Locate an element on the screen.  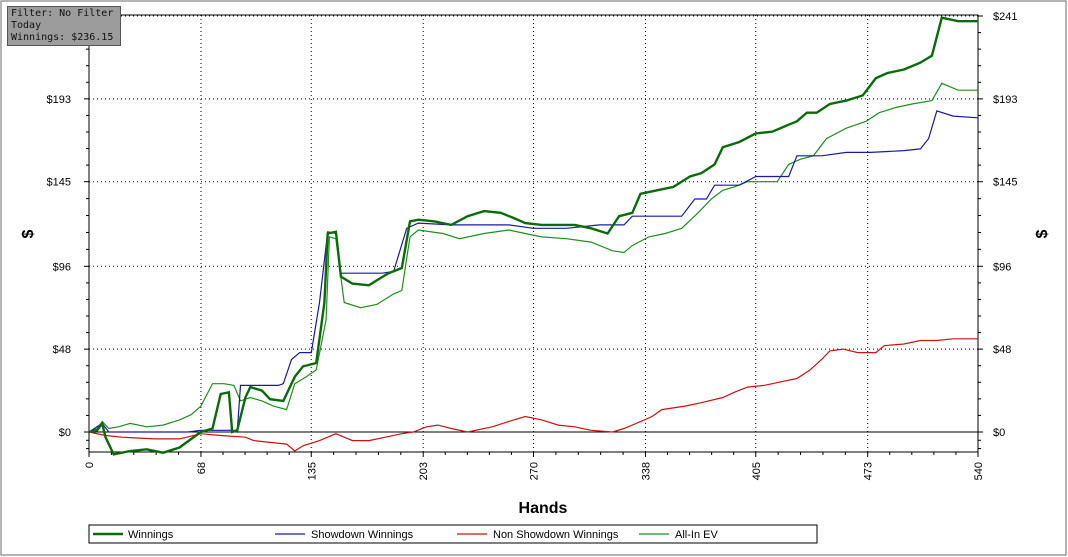
y-tick-label-right: $96 is located at coordinates (1002, 267).